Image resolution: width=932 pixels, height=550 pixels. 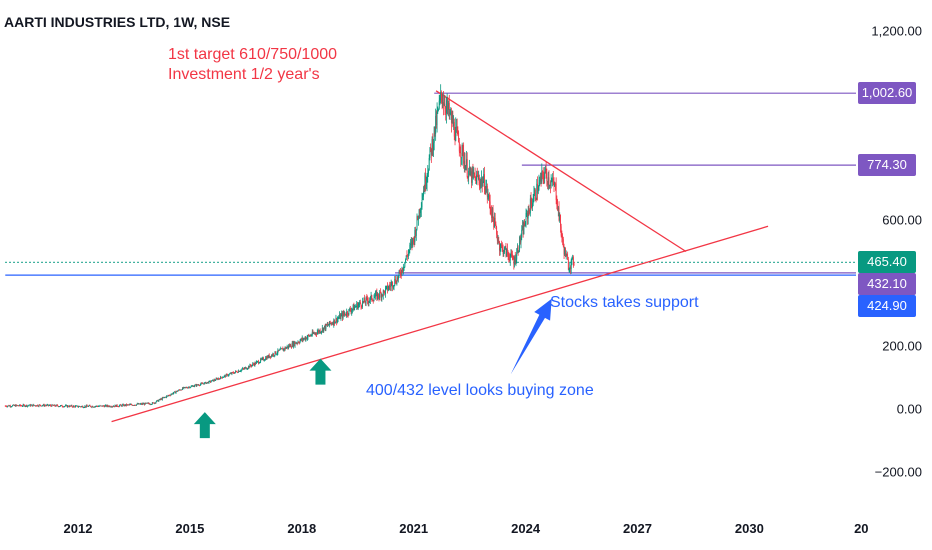 I want to click on price-badge-1: 774.30, so click(x=887, y=165).